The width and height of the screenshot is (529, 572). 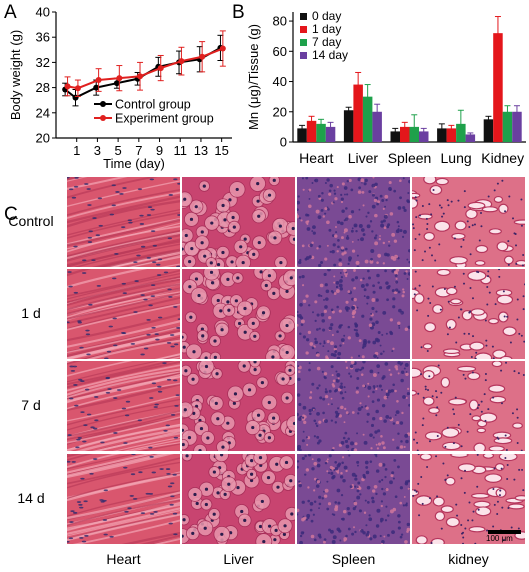 I want to click on tissue-base, so click(x=353, y=406).